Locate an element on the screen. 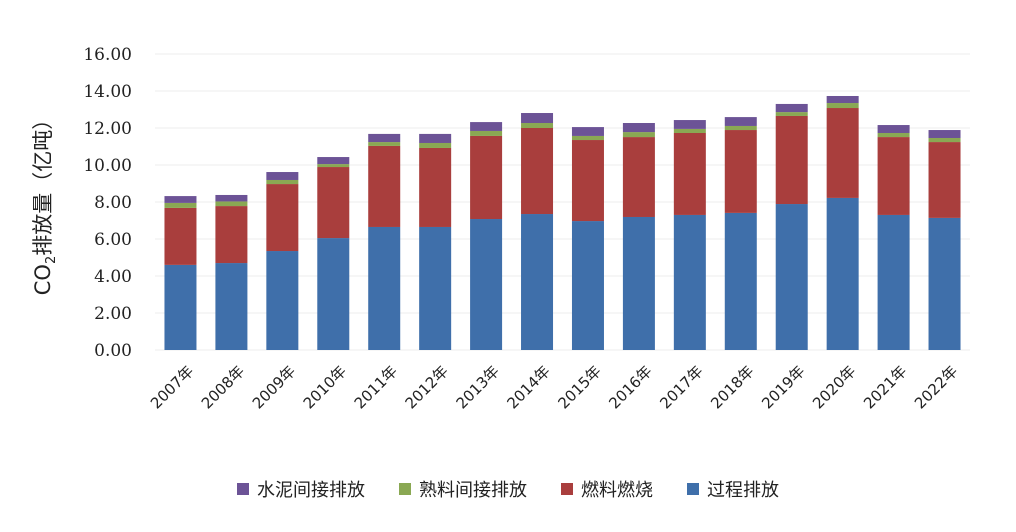 This screenshot has height=532, width=1016. x-tick-label: 2007年 is located at coordinates (172, 387).